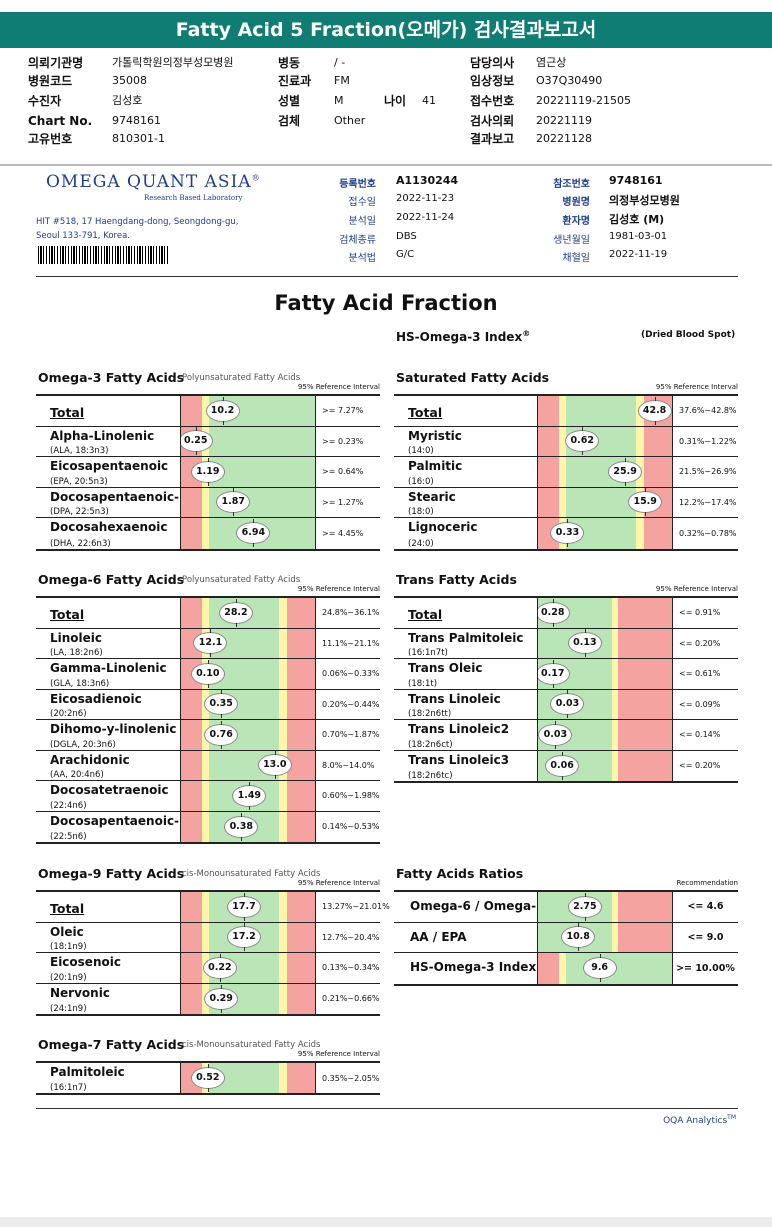 The image size is (772, 1227). Describe the element at coordinates (576, 258) in the screenshot. I see `lab-field-label: 채혈일` at that location.